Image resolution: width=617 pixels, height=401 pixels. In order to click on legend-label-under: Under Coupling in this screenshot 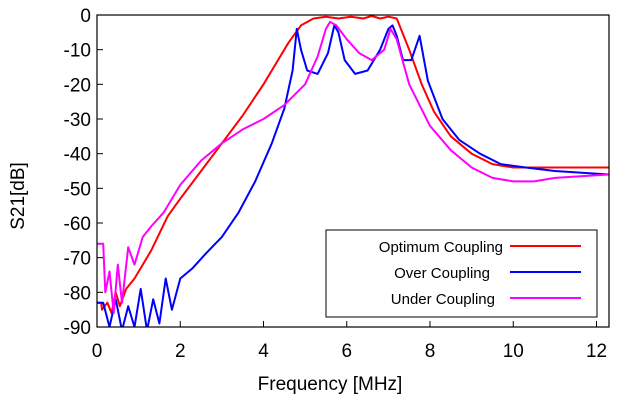, I will do `click(443, 299)`.